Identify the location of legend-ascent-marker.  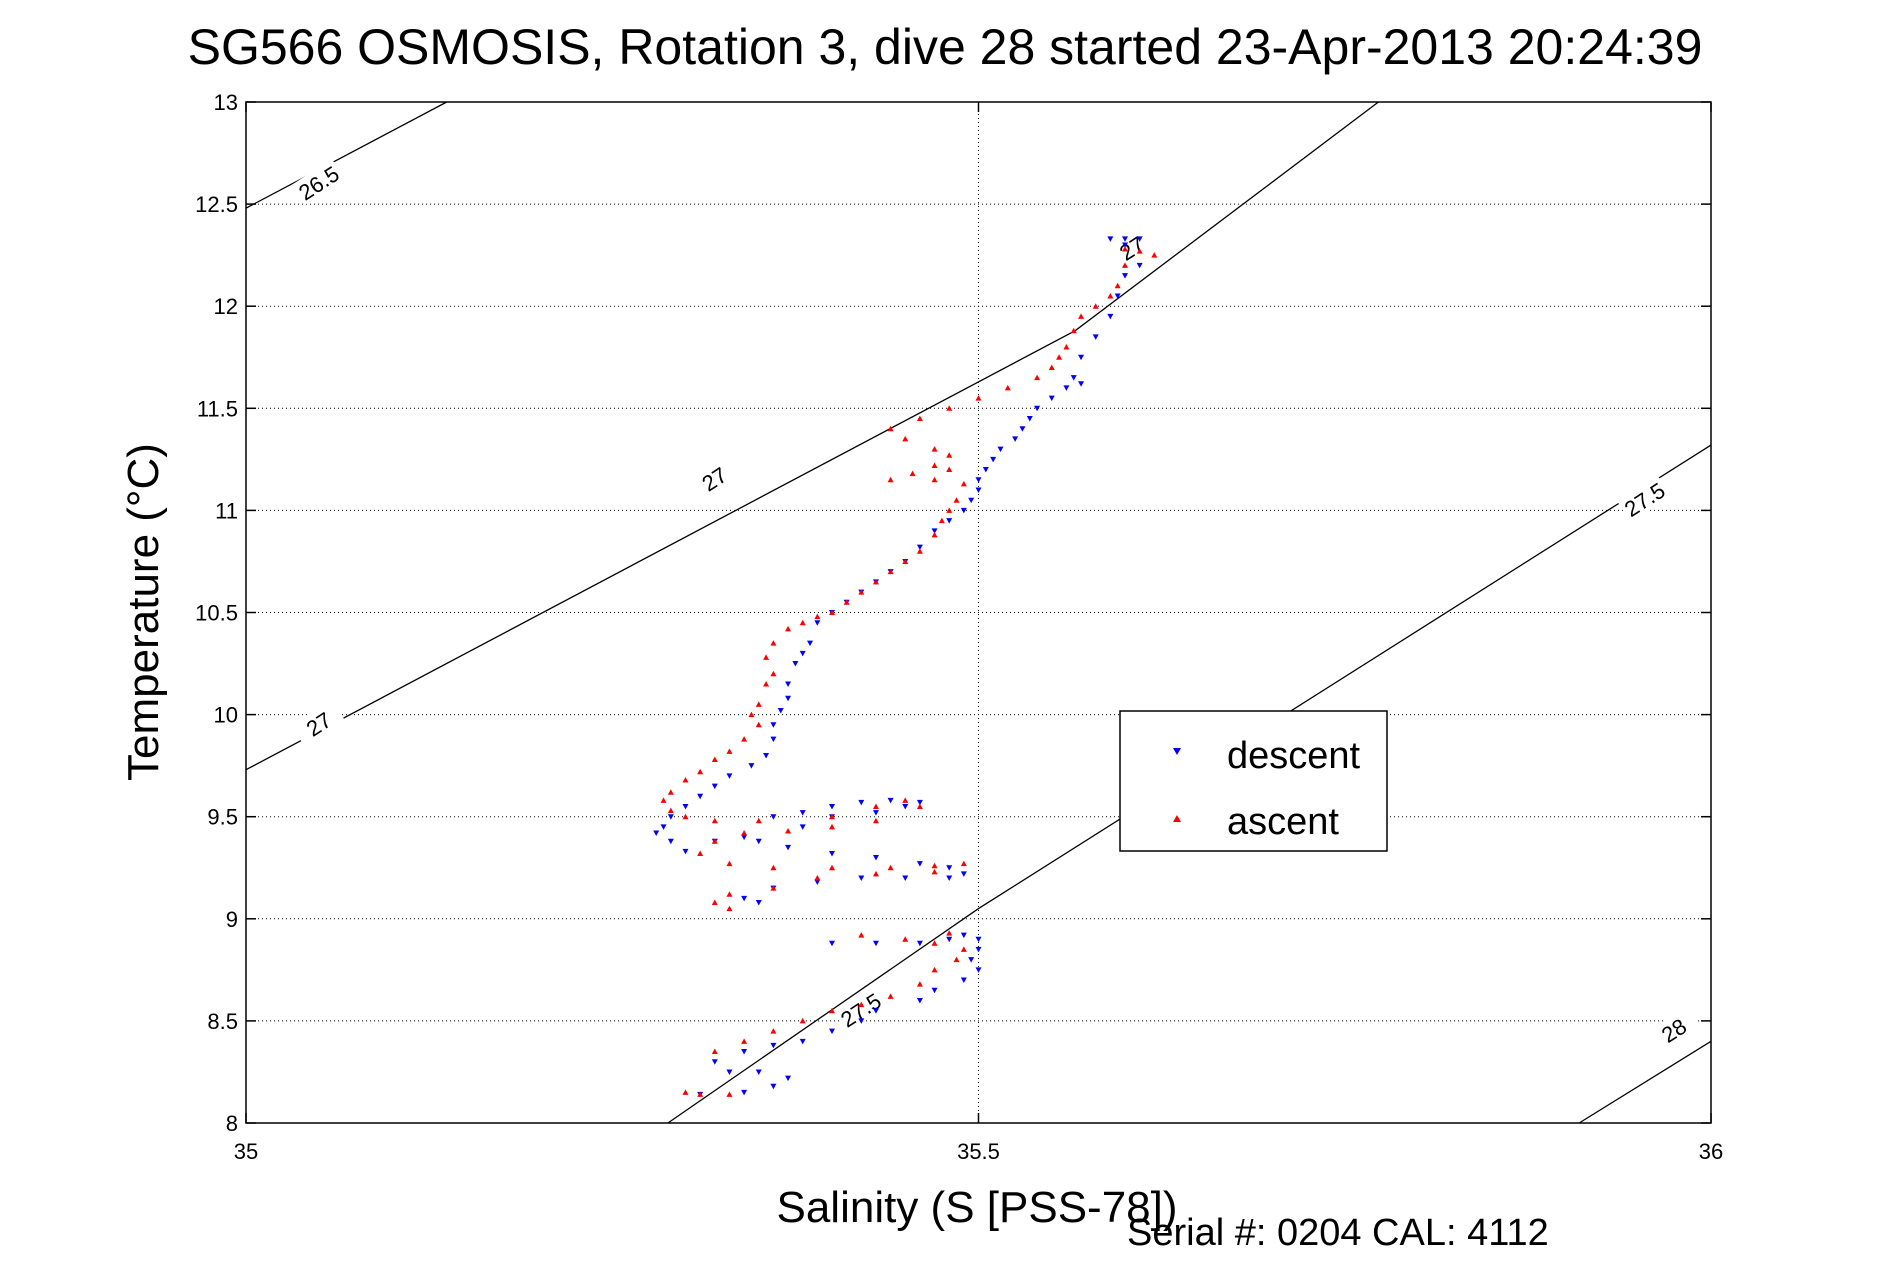
(1177, 818).